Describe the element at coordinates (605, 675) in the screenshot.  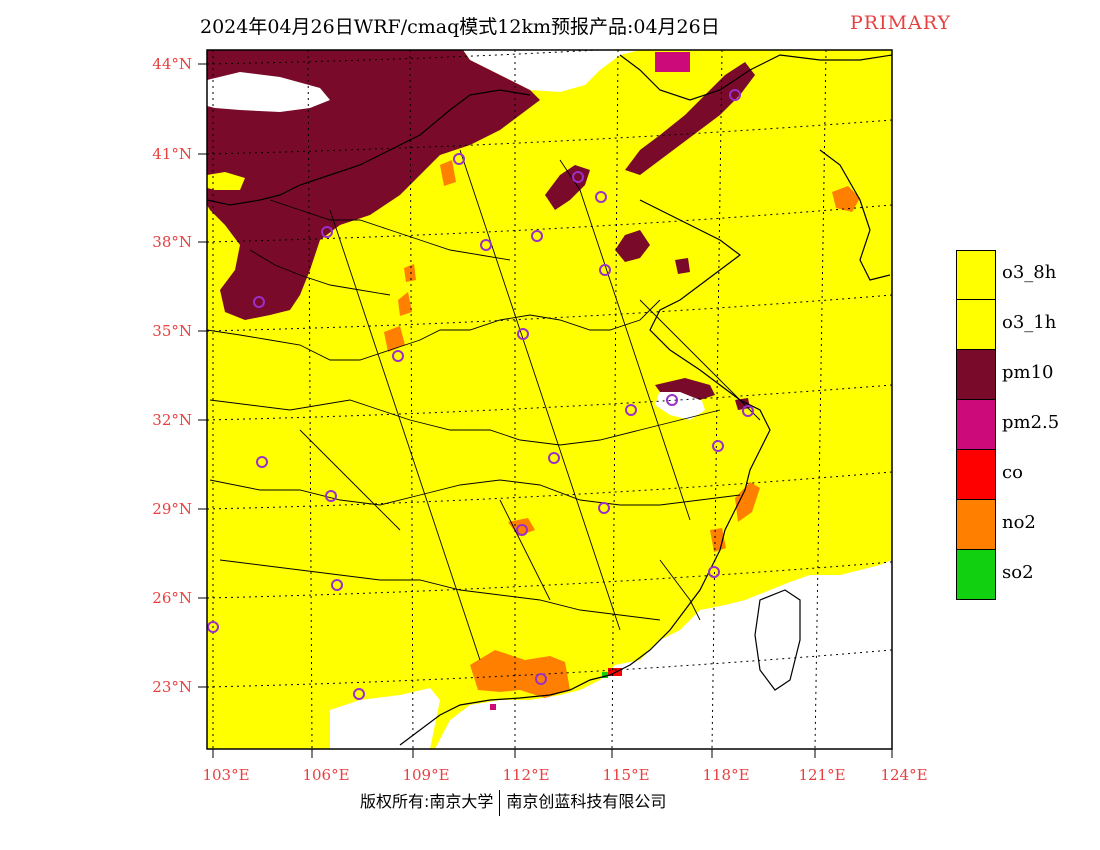
I see `so2-patch-shenzhen` at that location.